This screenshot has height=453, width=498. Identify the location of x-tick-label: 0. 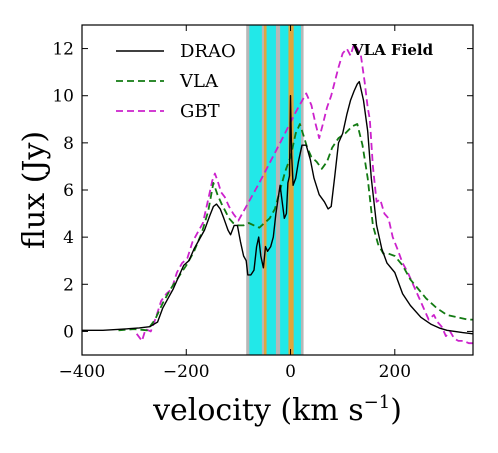
(290, 372).